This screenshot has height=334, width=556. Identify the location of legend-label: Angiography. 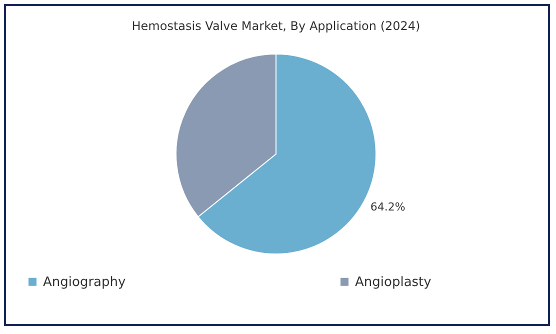
(84, 282).